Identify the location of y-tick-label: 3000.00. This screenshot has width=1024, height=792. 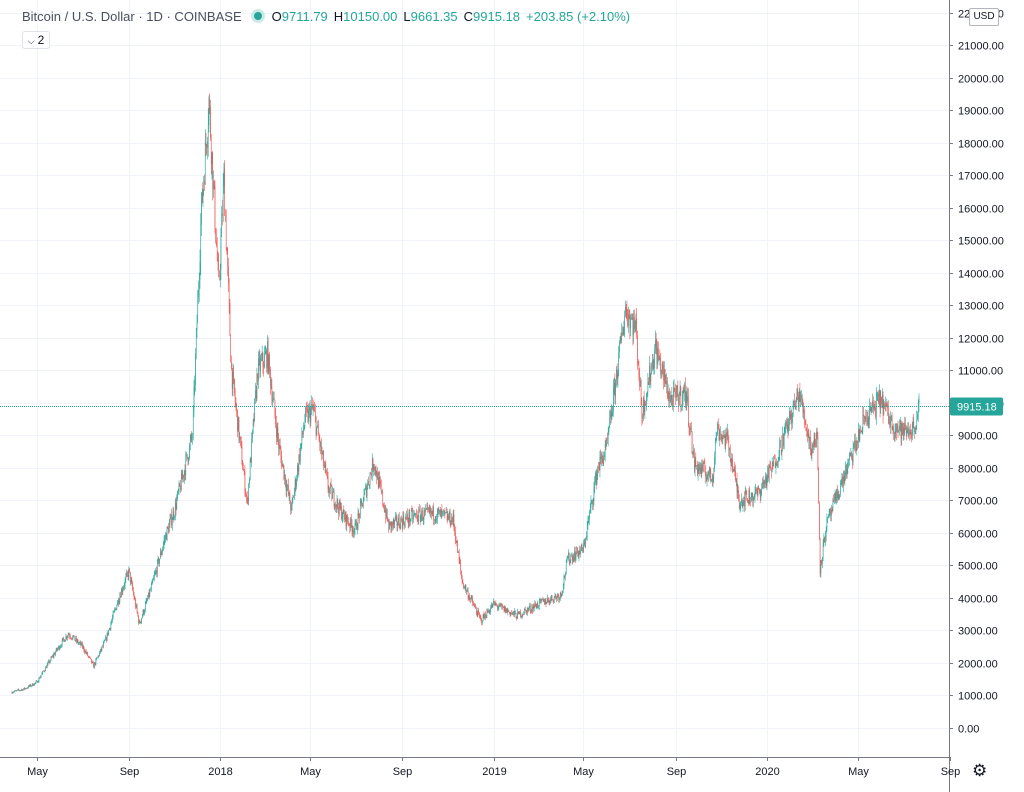
(978, 632).